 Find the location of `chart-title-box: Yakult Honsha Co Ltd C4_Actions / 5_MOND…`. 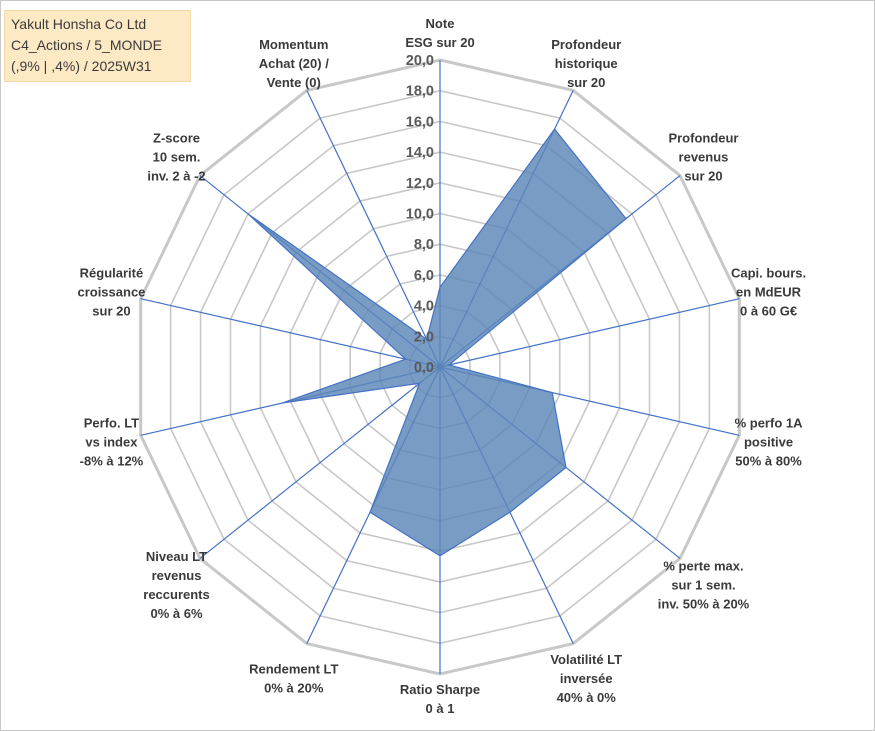

chart-title-box: Yakult Honsha Co Ltd C4_Actions / 5_MOND… is located at coordinates (97, 46).